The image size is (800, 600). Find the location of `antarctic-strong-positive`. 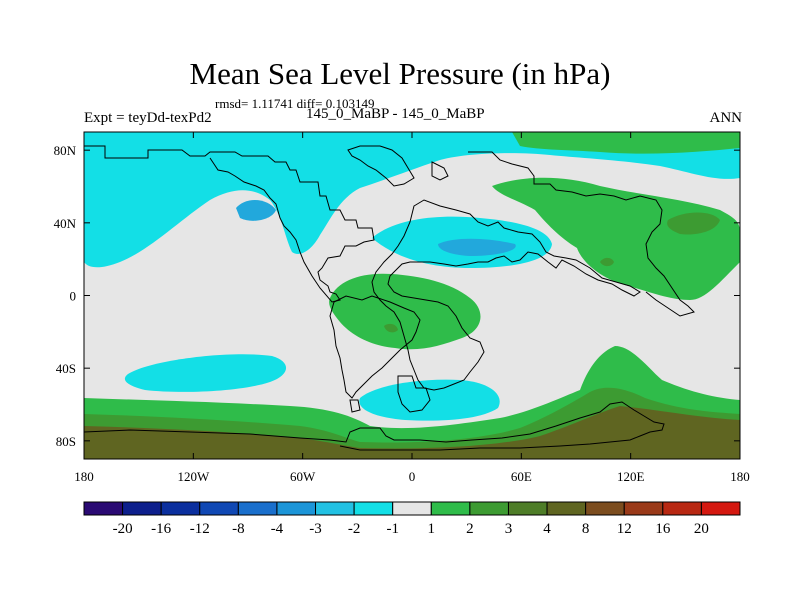

antarctic-strong-positive is located at coordinates (412, 432).